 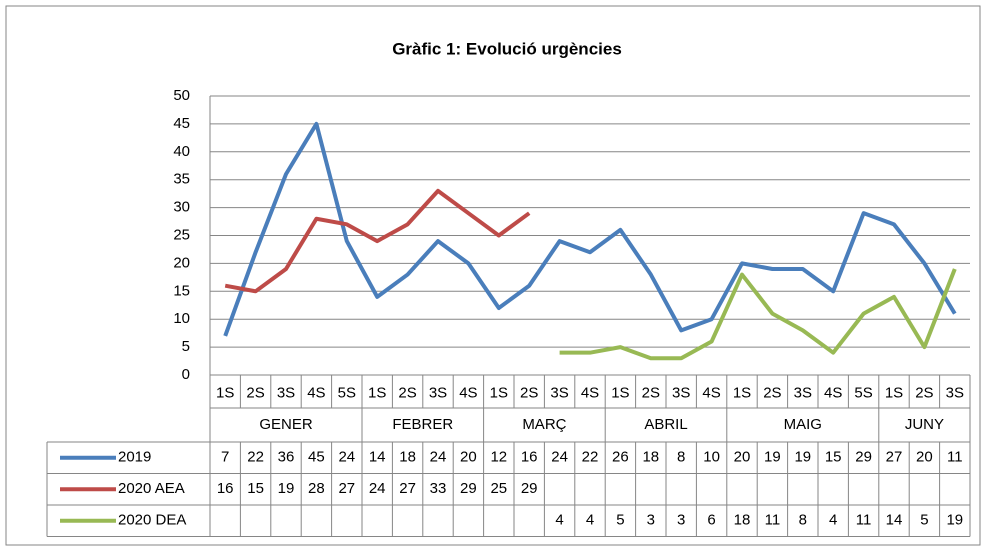 What do you see at coordinates (151, 488) in the screenshot?
I see `legend-label: 2020 AEA` at bounding box center [151, 488].